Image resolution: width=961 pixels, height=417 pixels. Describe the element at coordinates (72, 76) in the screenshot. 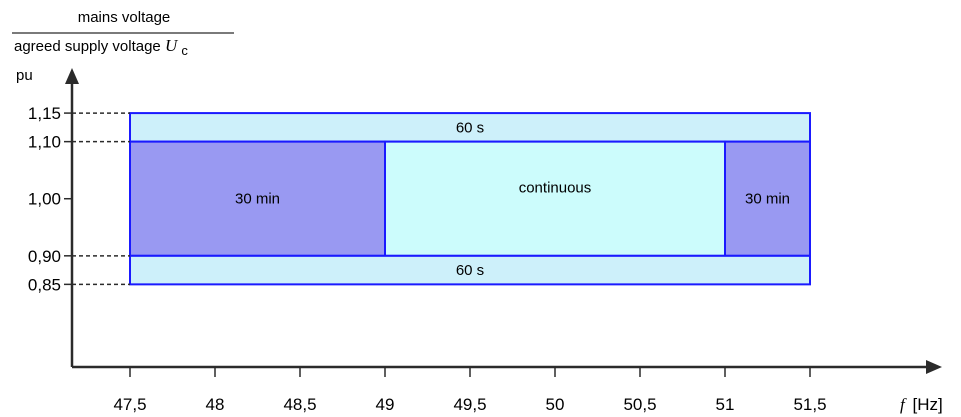

I see `y-axis-arrow` at that location.